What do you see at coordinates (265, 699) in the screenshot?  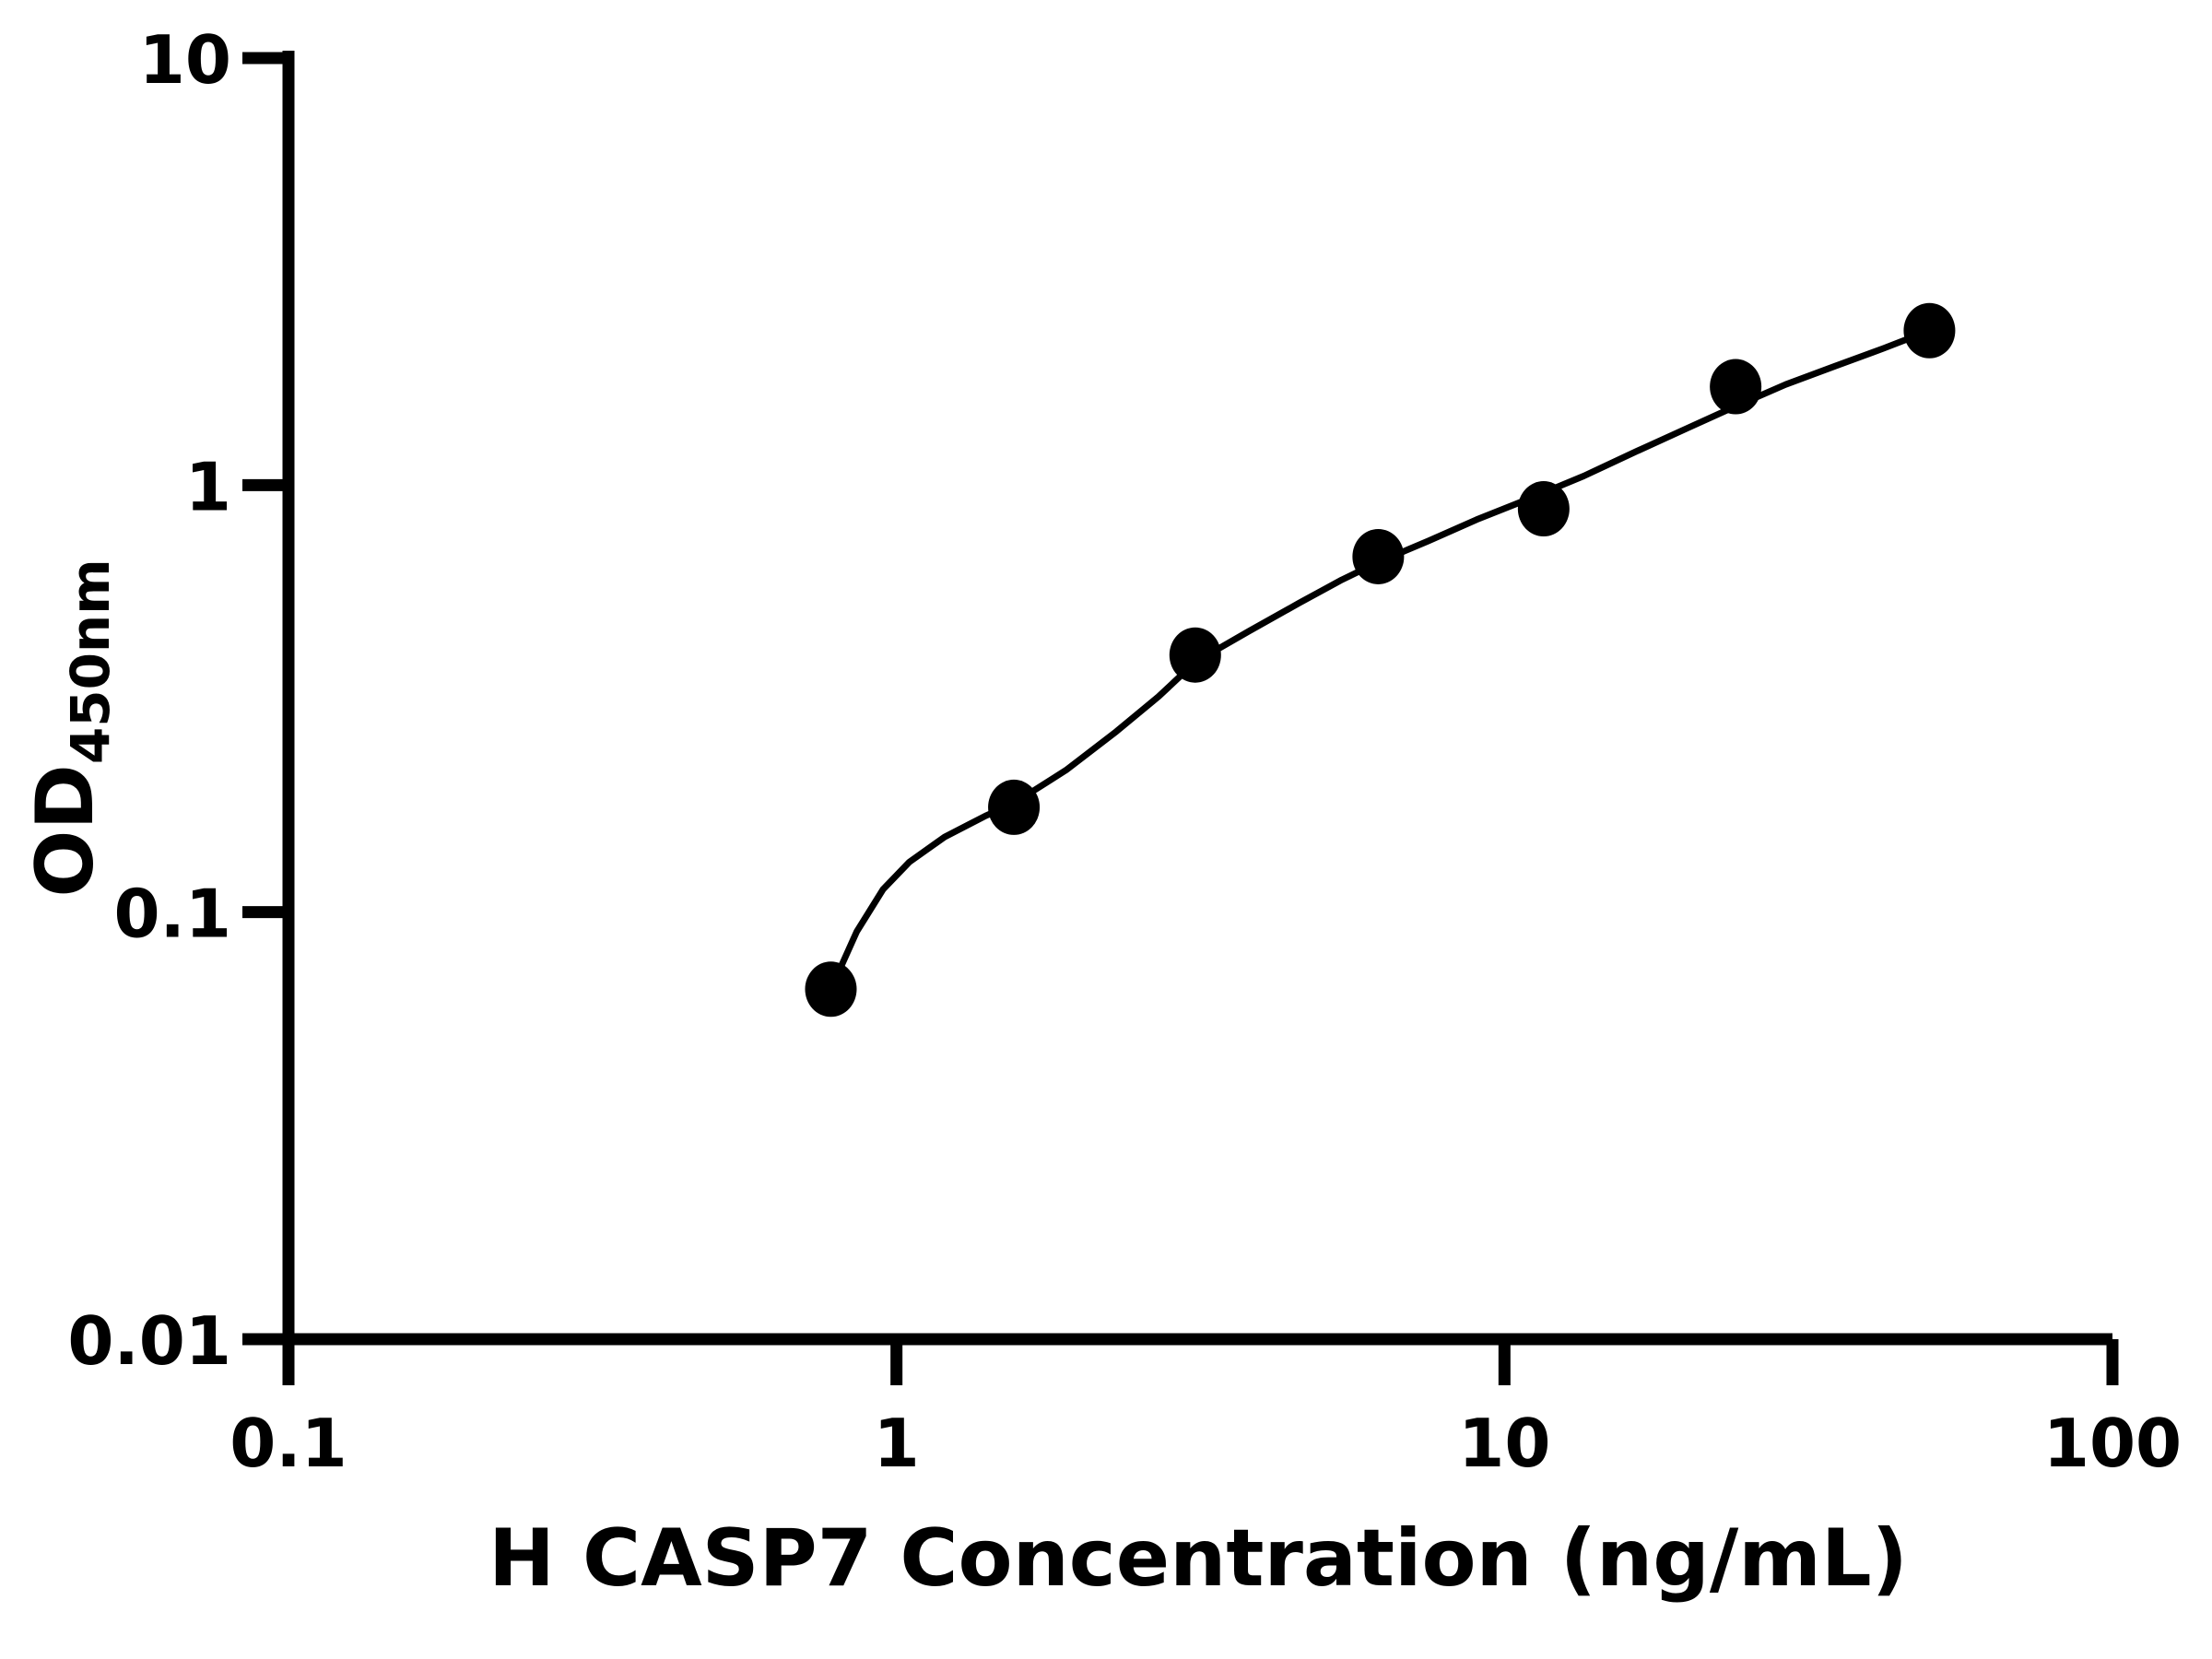 I see `y-axis-ticks` at bounding box center [265, 699].